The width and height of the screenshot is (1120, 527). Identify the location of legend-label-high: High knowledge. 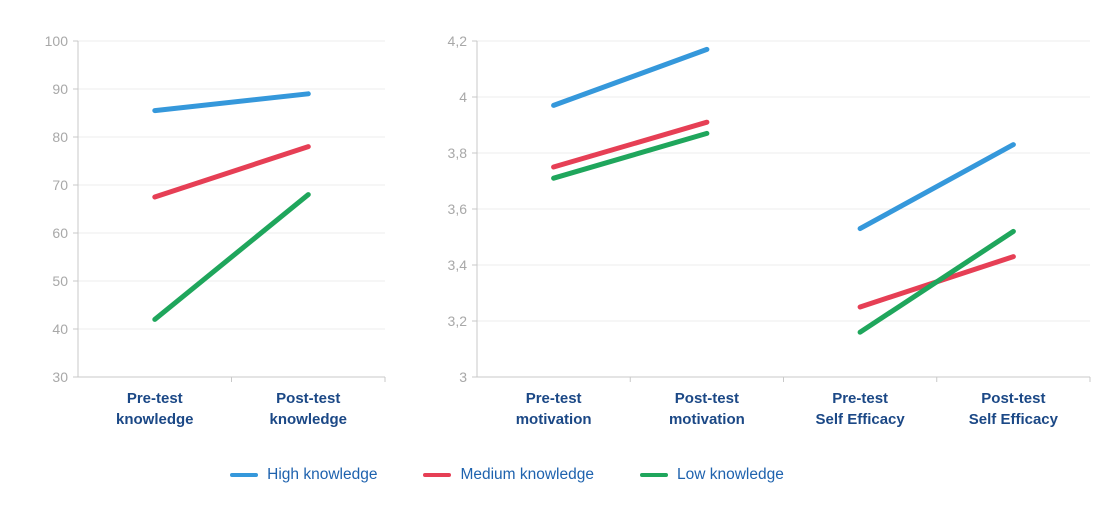
(322, 474).